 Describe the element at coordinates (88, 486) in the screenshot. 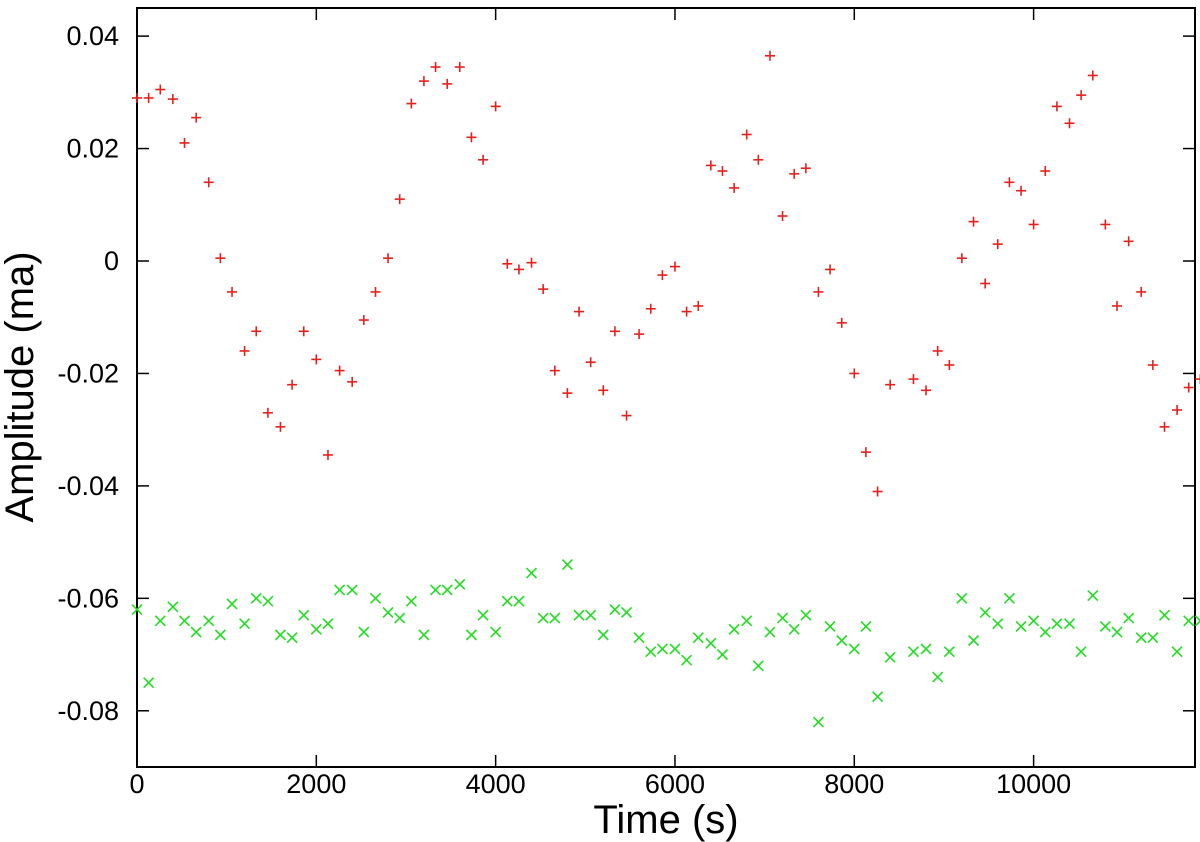

I see `y-tick-label: -0.04` at that location.